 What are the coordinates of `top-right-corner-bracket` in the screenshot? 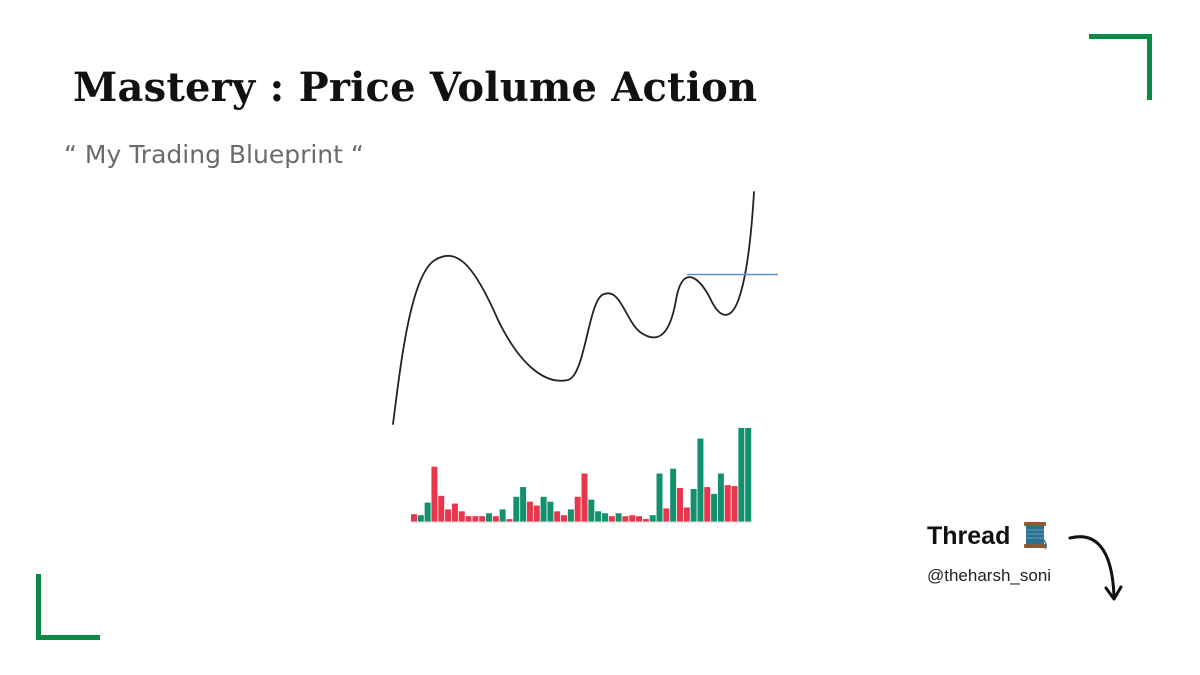 It's located at (1120, 67).